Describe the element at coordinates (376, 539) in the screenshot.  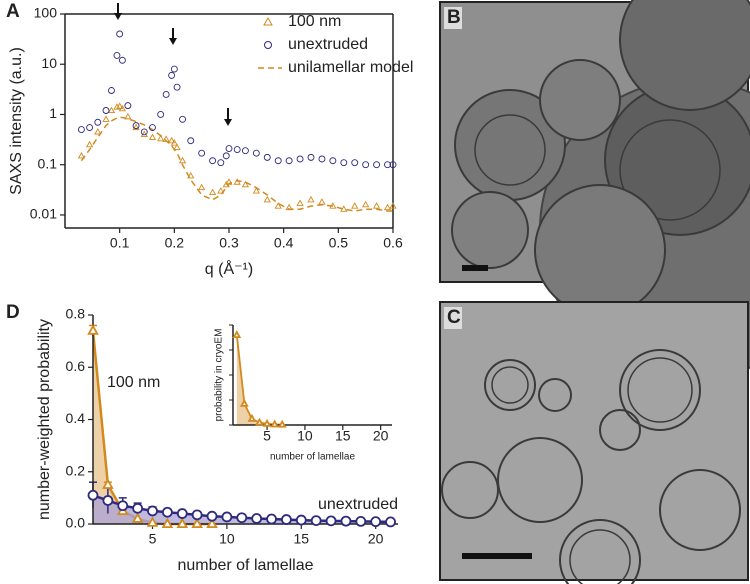
I see `x-tick-label: 20` at that location.